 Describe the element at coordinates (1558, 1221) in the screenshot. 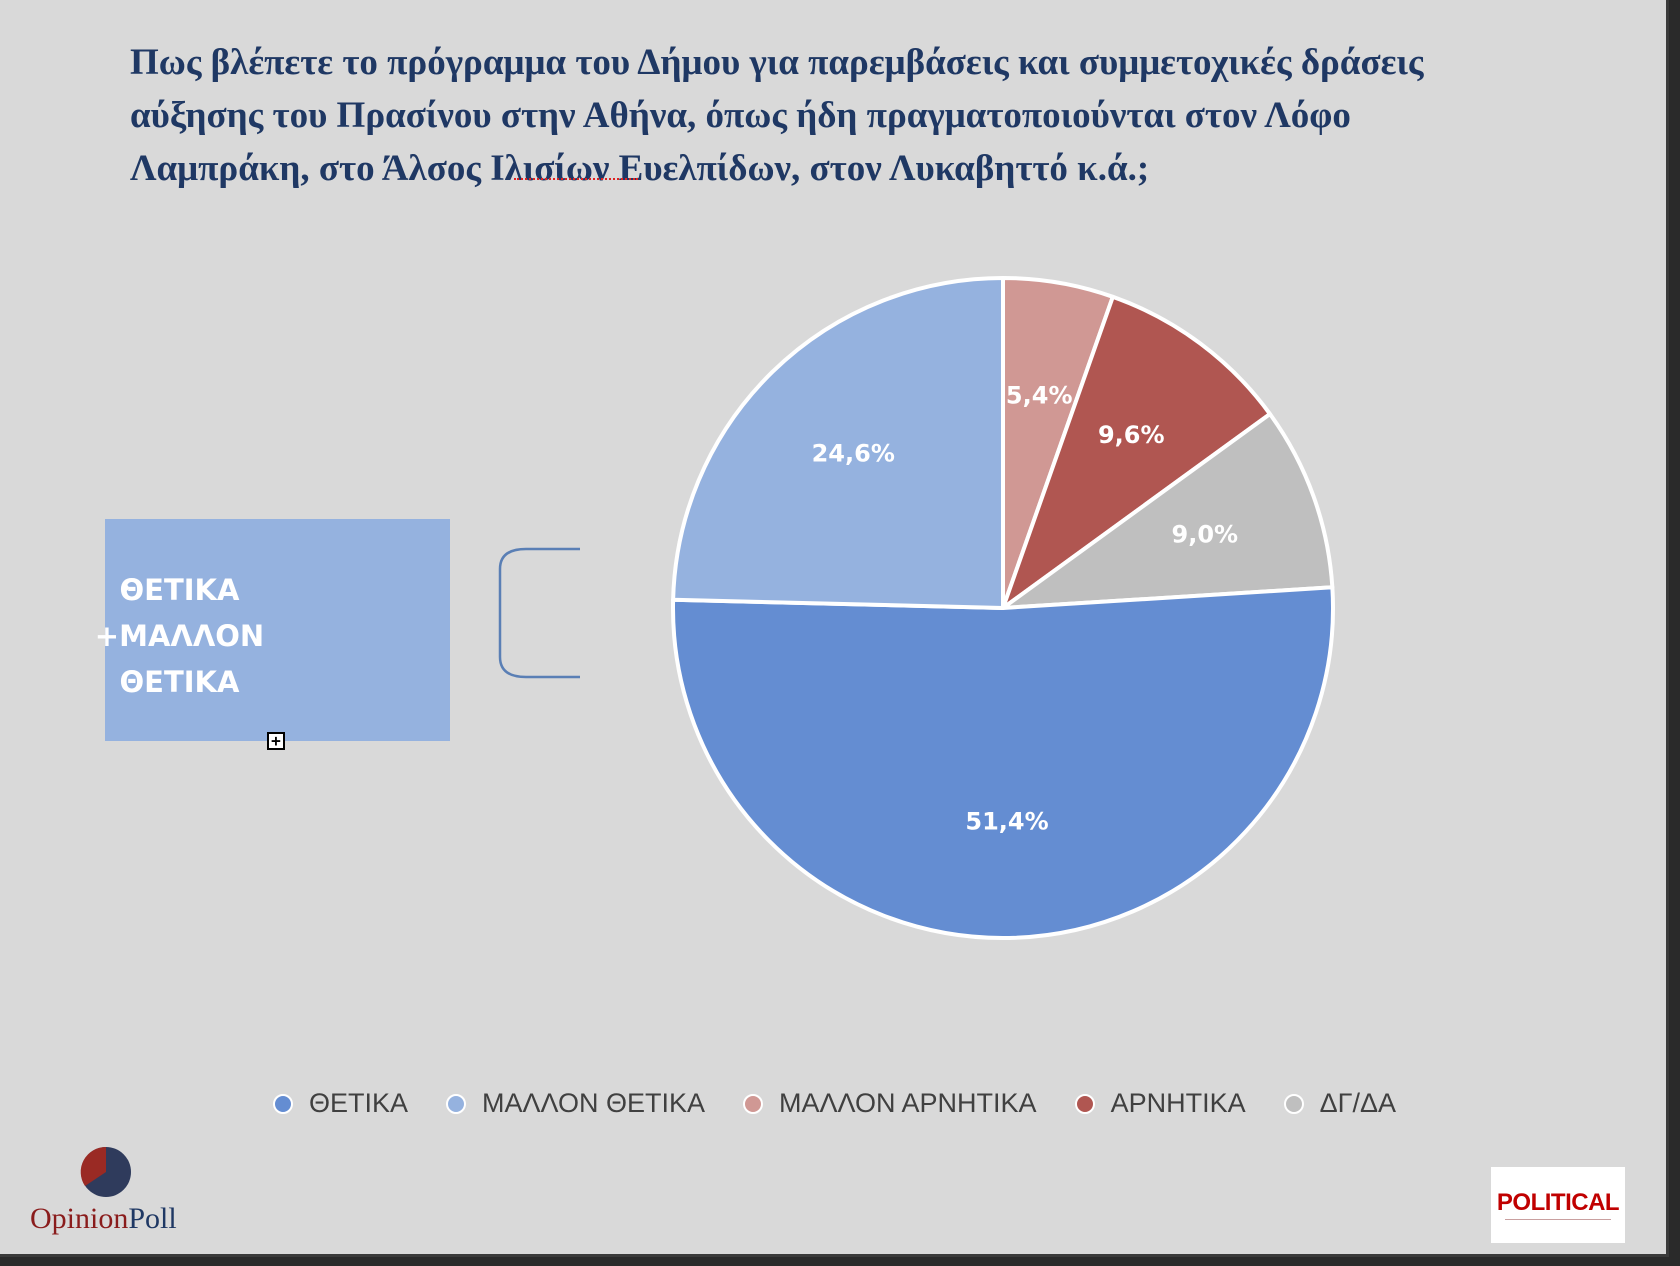

I see `political-logo-tagline` at that location.